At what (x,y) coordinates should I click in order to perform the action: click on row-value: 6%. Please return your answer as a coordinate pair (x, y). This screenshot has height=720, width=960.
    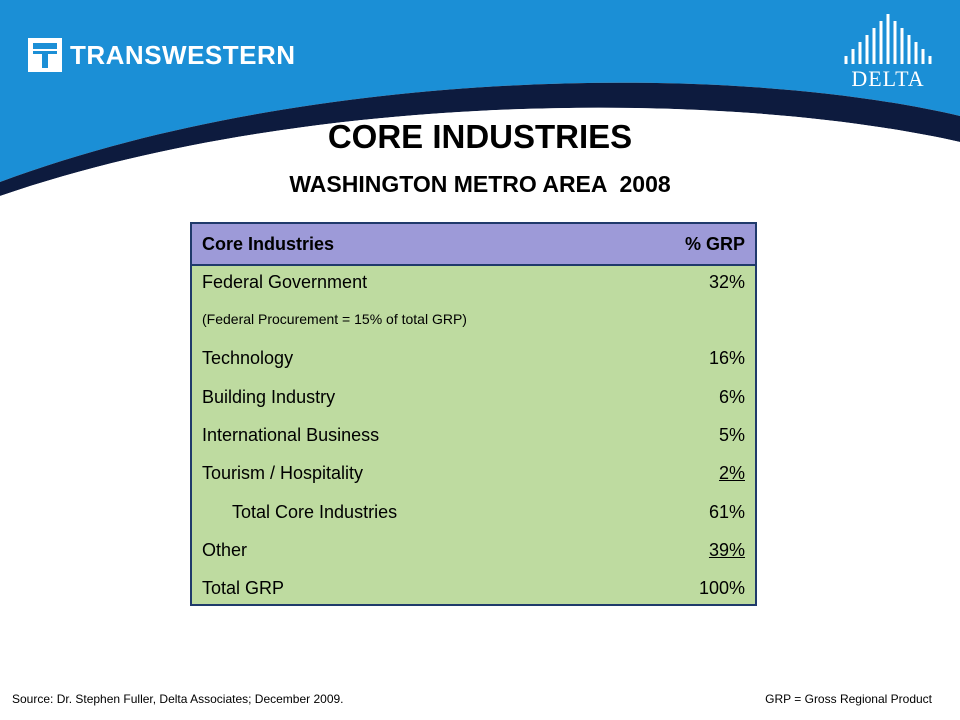
    Looking at the image, I should click on (731, 396).